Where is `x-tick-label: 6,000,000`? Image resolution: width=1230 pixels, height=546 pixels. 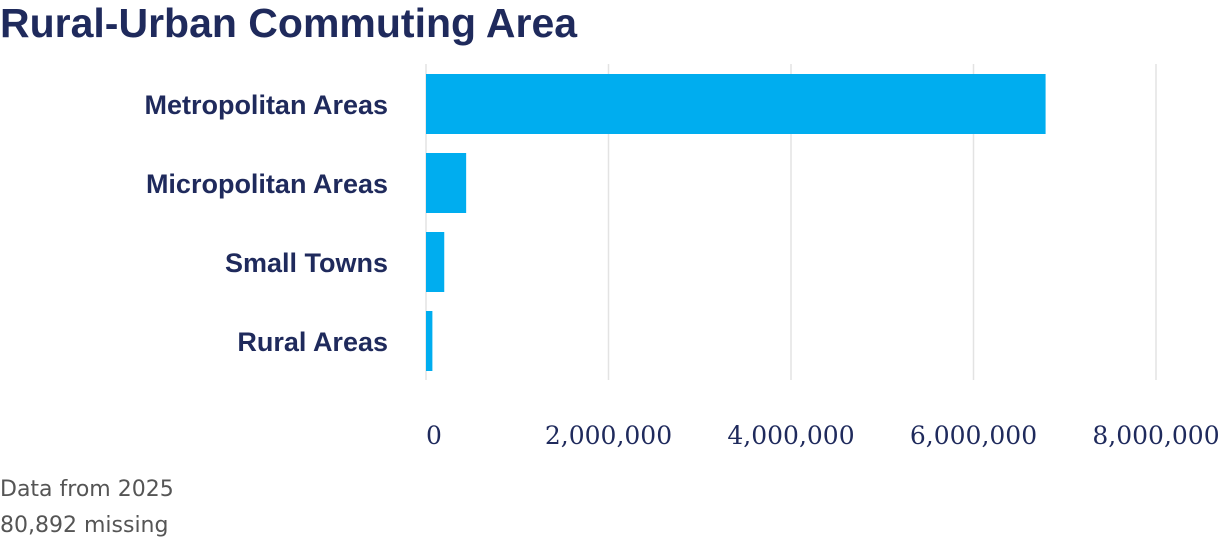 x-tick-label: 6,000,000 is located at coordinates (973, 435).